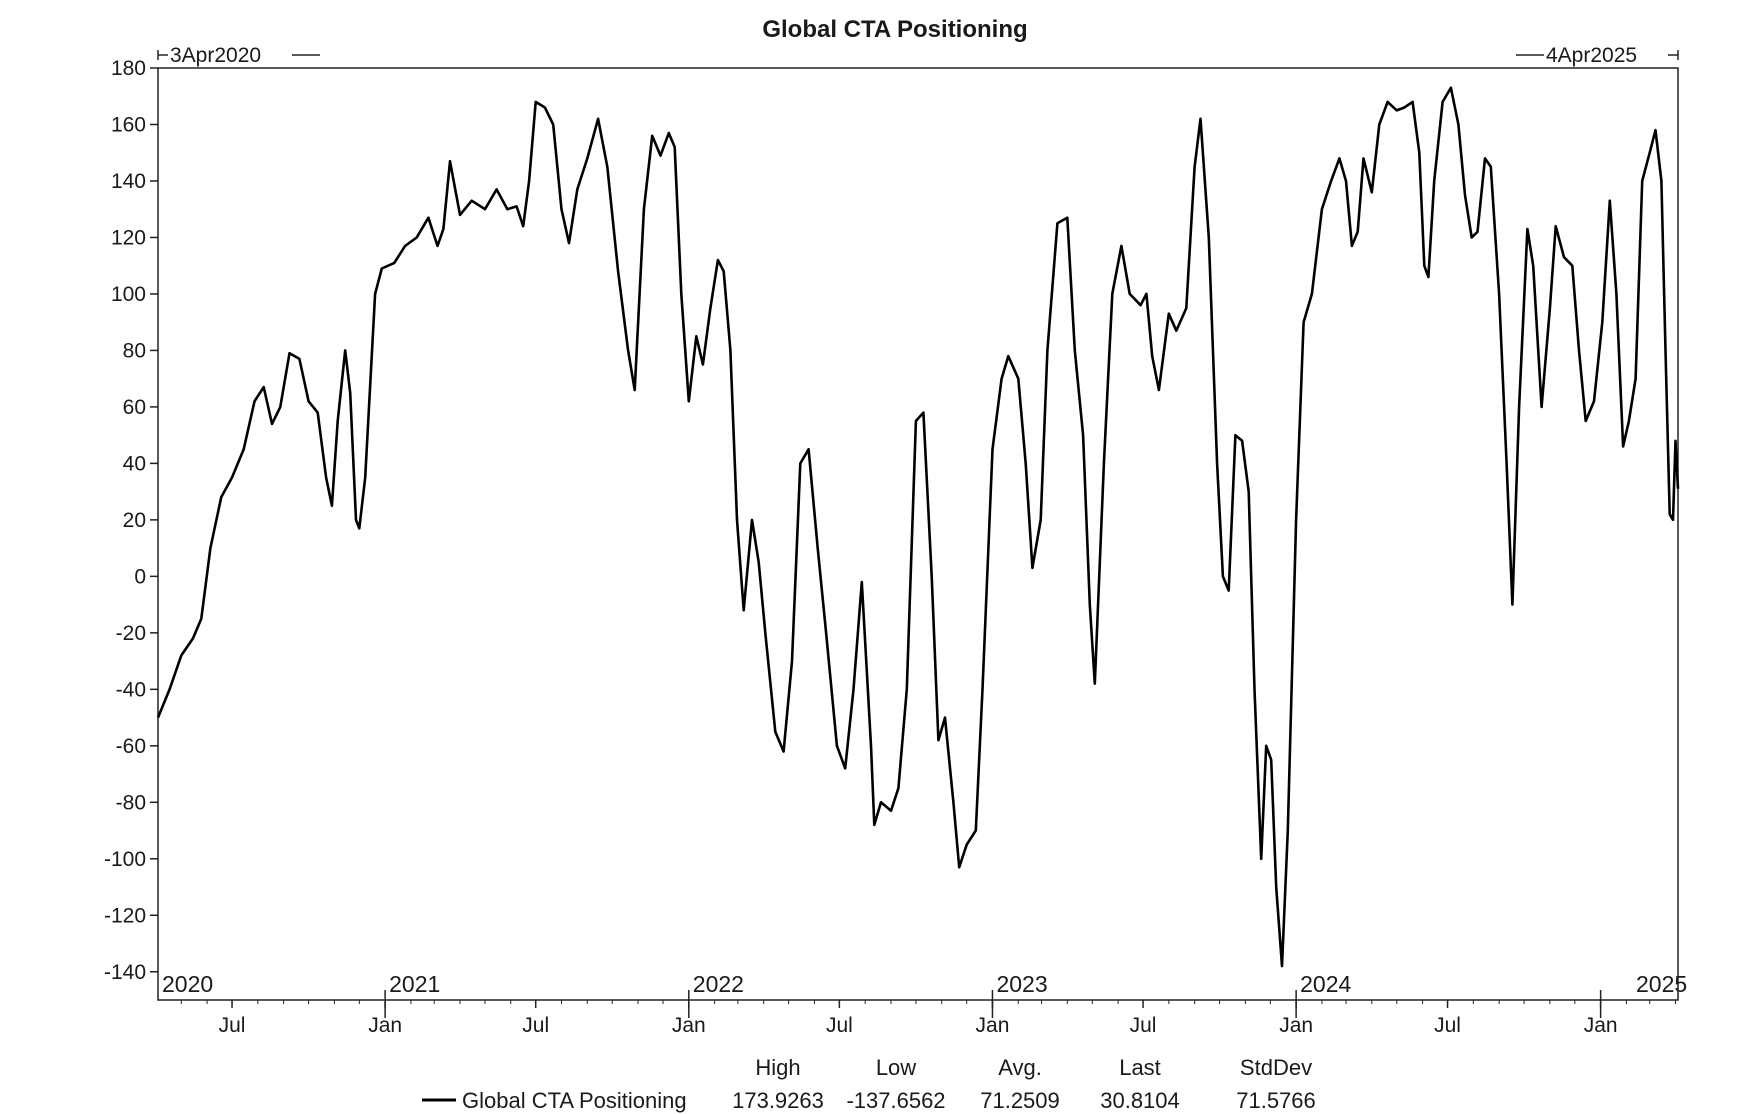 The image size is (1740, 1114). What do you see at coordinates (1140, 1067) in the screenshot?
I see `stat-header-last: Last` at bounding box center [1140, 1067].